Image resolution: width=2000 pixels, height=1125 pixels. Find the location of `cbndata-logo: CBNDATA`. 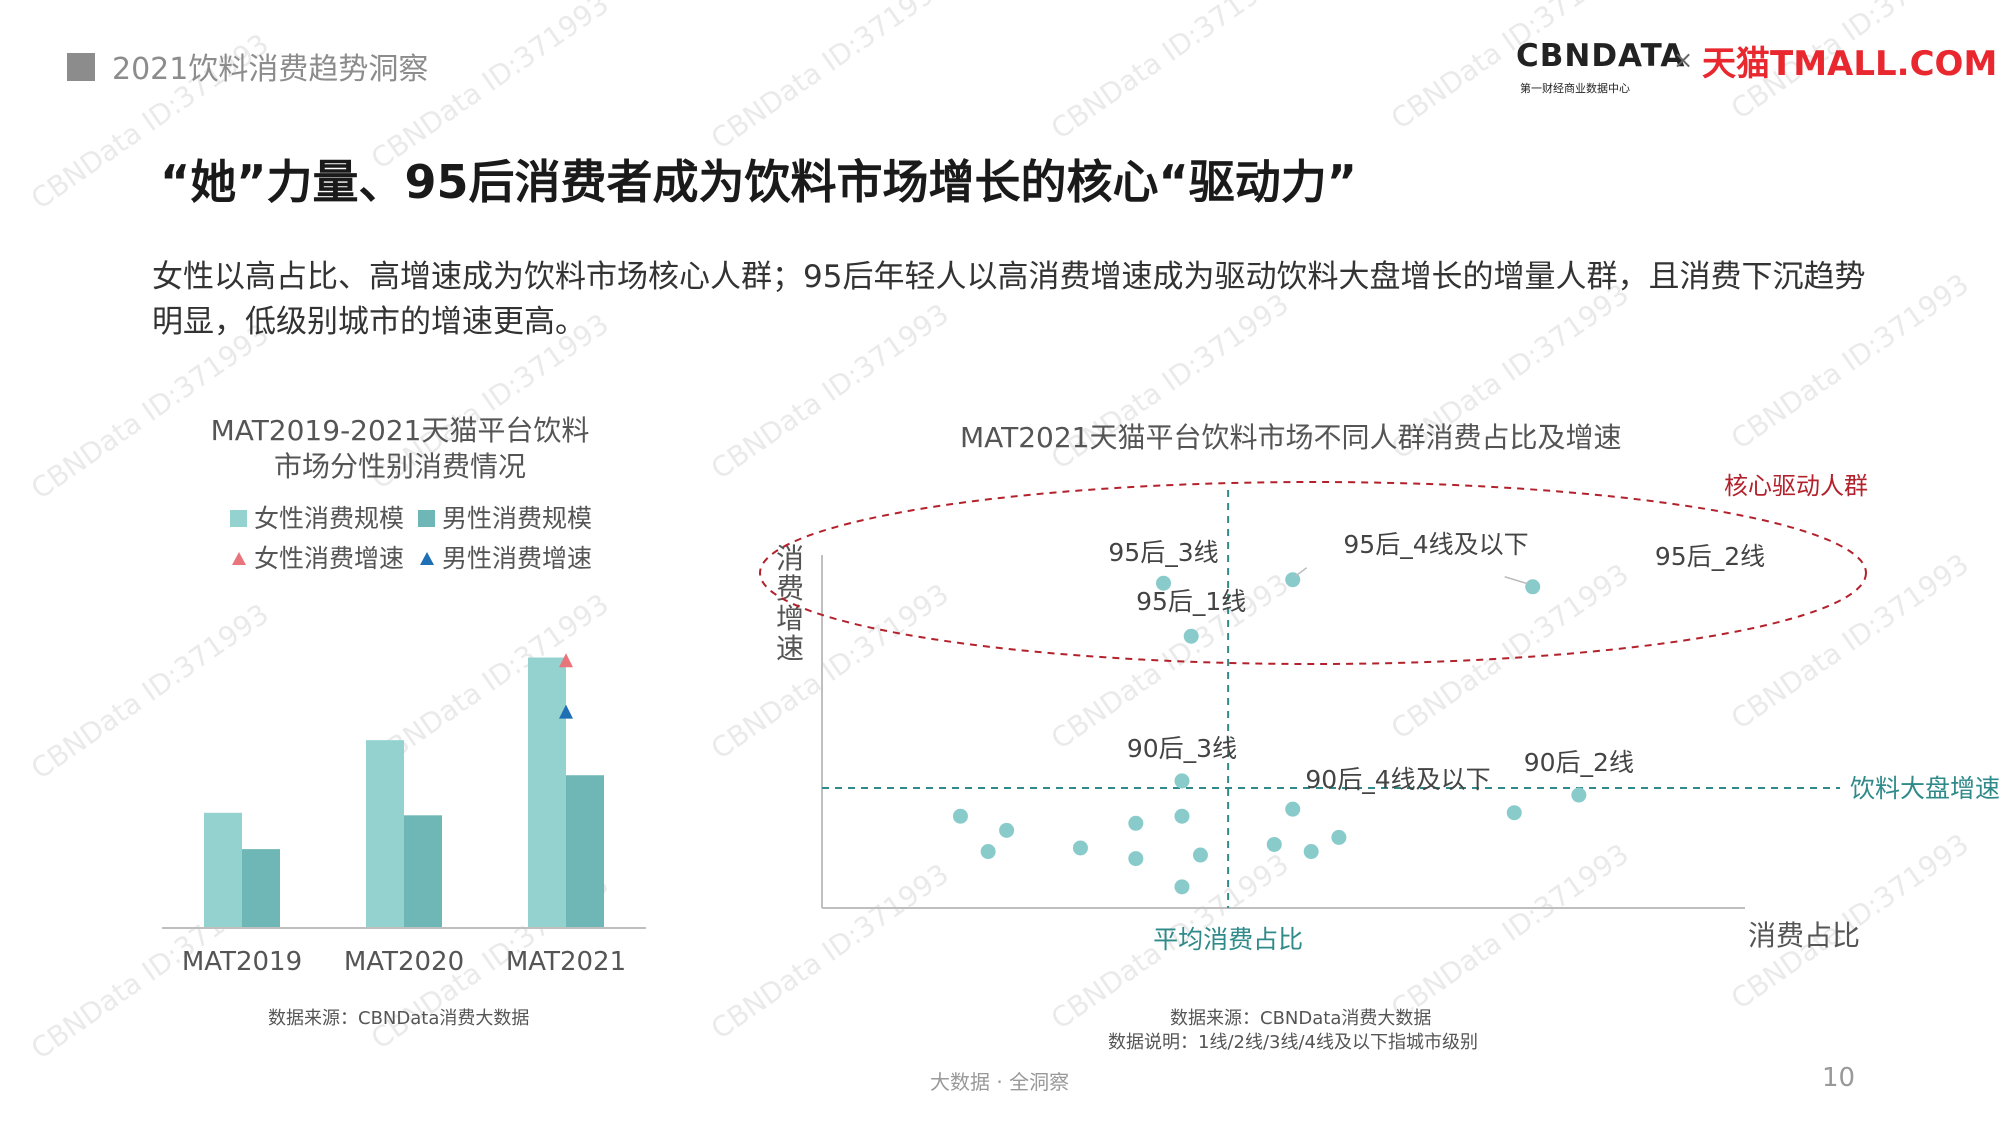

cbndata-logo: CBNDATA is located at coordinates (1601, 56).